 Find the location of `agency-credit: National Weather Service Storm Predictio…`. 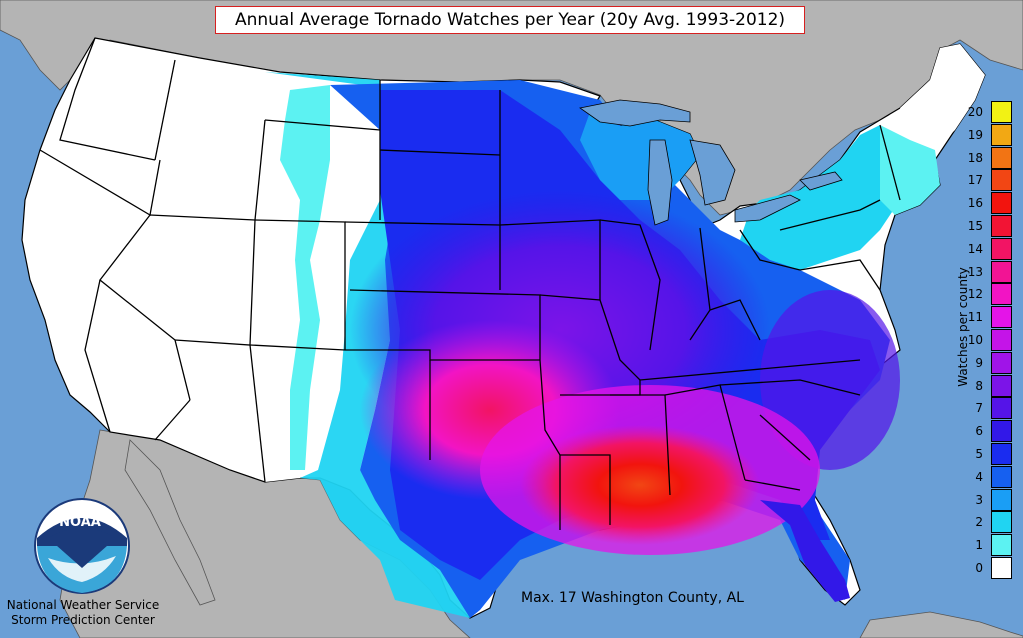

agency-credit: National Weather Service Storm Predictio… is located at coordinates (83, 613).